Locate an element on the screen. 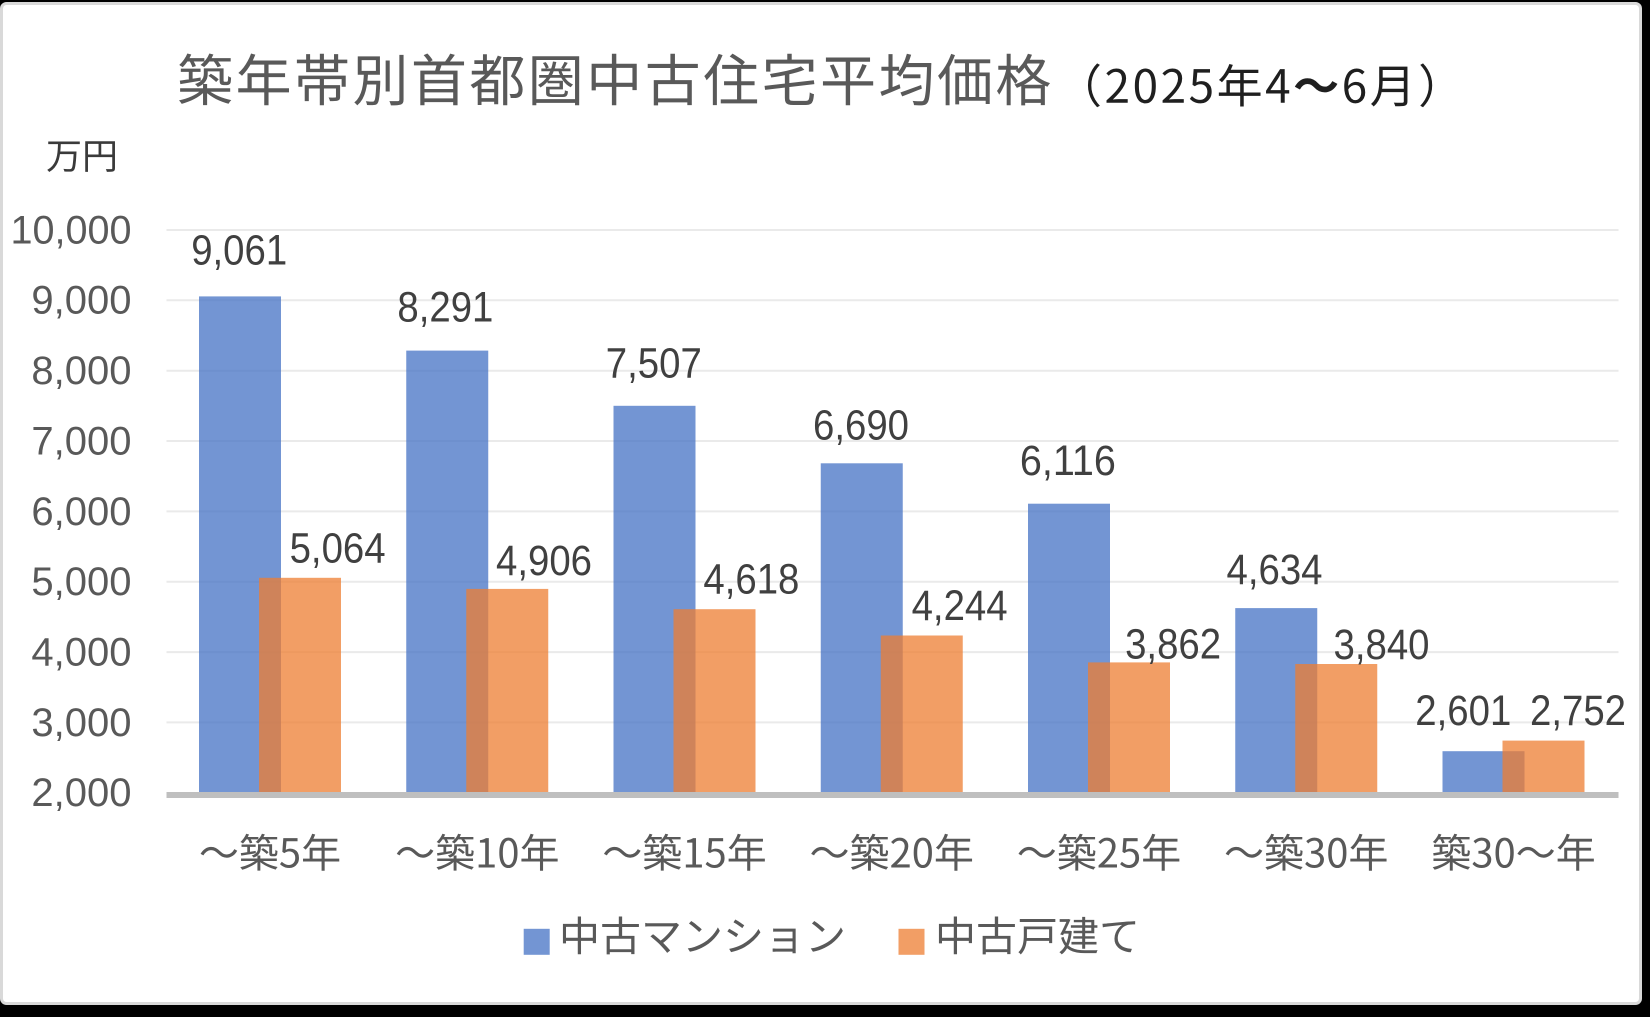 The image size is (1650, 1017). svg-text: 6,690 is located at coordinates (861, 425).